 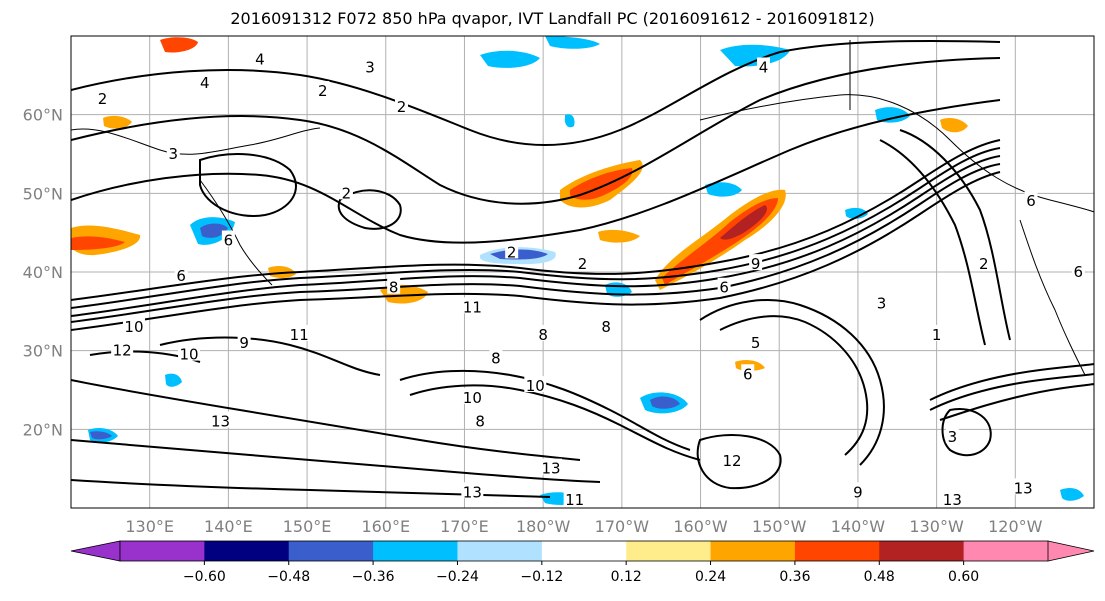 I want to click on longitude-label: 140°E, so click(x=228, y=526).